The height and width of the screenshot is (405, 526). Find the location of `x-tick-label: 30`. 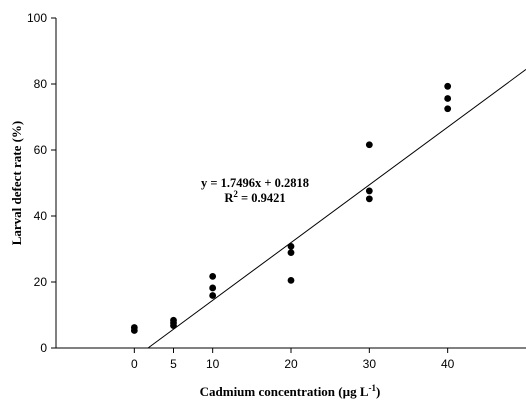

x-tick-label: 30 is located at coordinates (370, 364).